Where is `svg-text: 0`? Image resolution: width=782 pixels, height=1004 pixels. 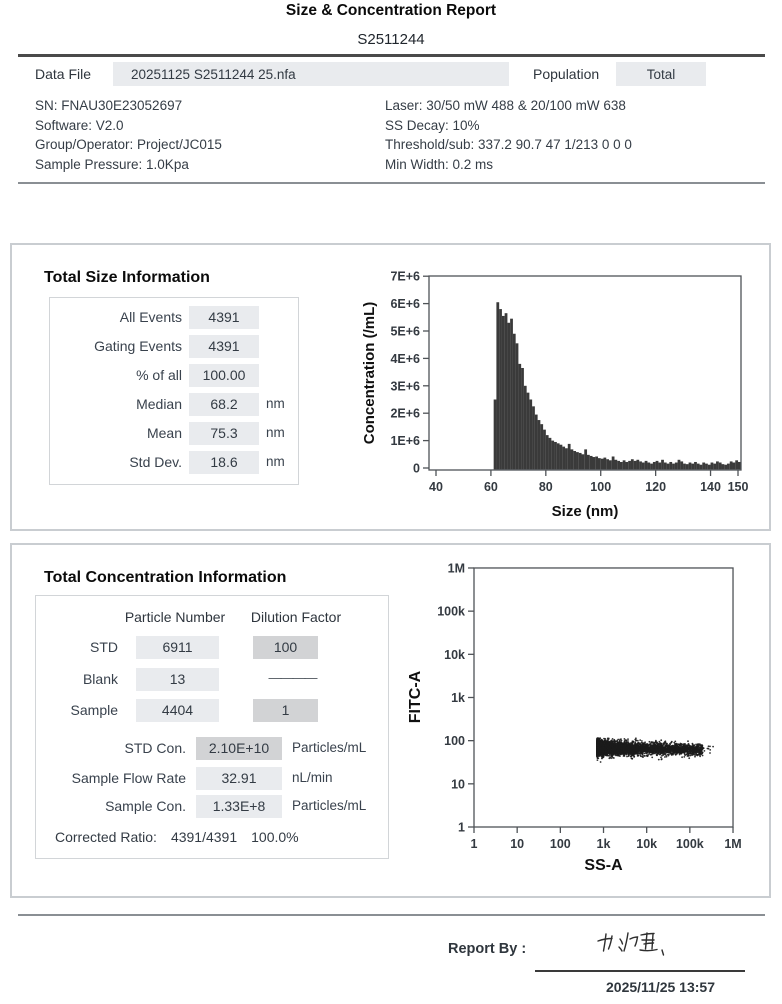 svg-text: 0 is located at coordinates (416, 469).